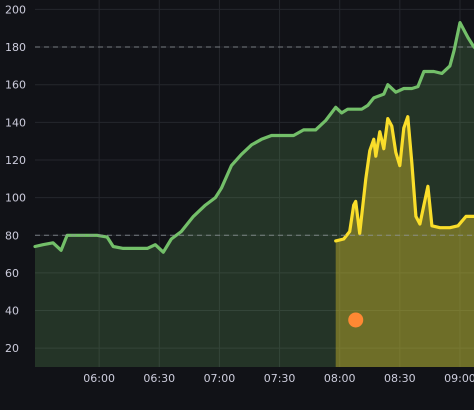 The image size is (474, 410). Describe the element at coordinates (404, 179) in the screenshot. I see `series-2-line` at that location.